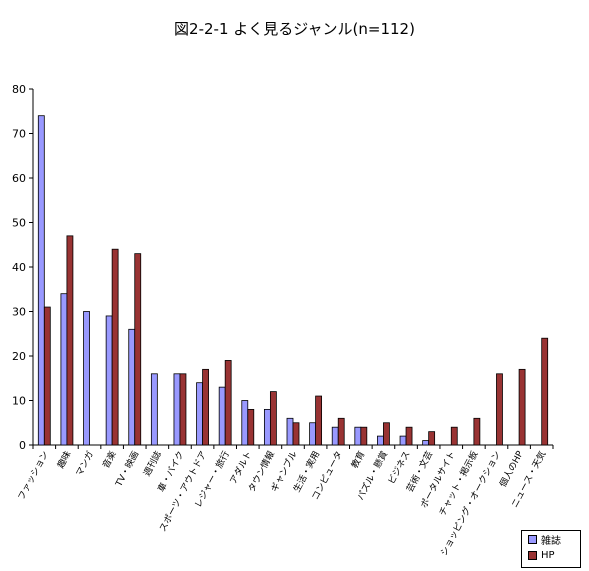  What do you see at coordinates (19, 89) in the screenshot?
I see `y-tick-label: 80` at bounding box center [19, 89].